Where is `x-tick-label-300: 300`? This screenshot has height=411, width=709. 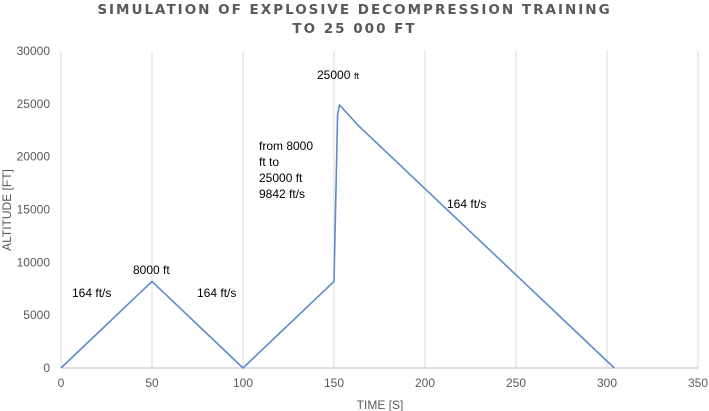
x-tick-label-300: 300 is located at coordinates (607, 383).